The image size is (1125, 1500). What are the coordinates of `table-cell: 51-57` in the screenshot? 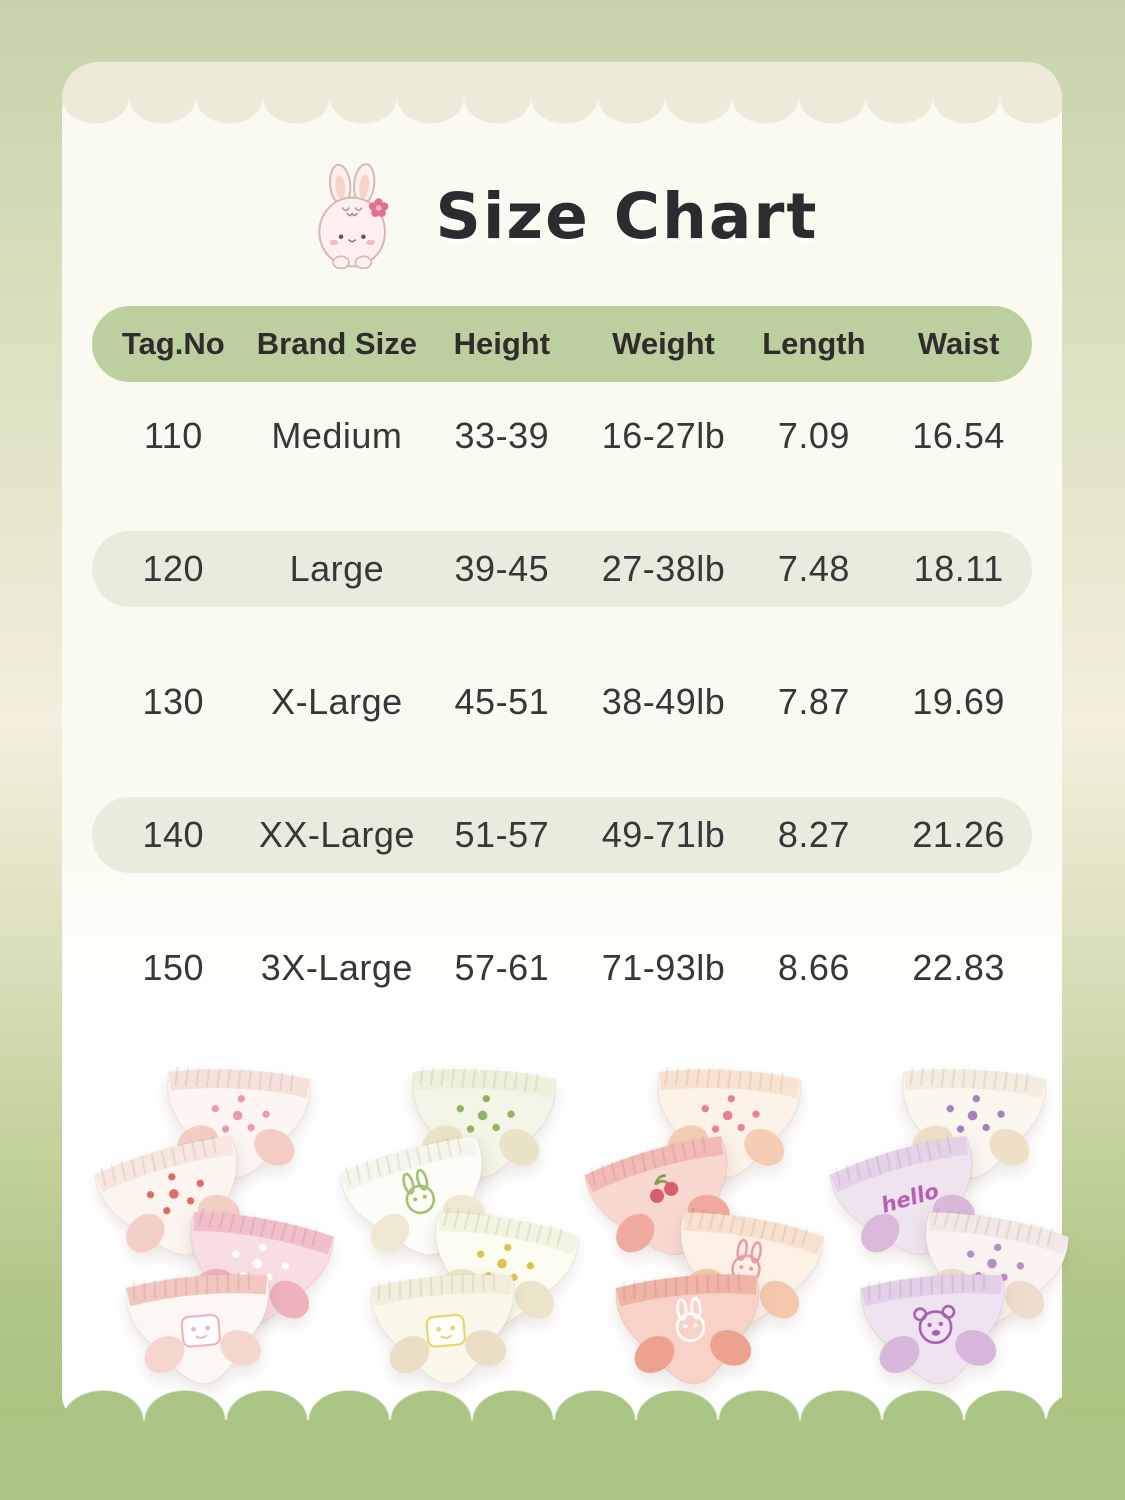 It's located at (502, 834).